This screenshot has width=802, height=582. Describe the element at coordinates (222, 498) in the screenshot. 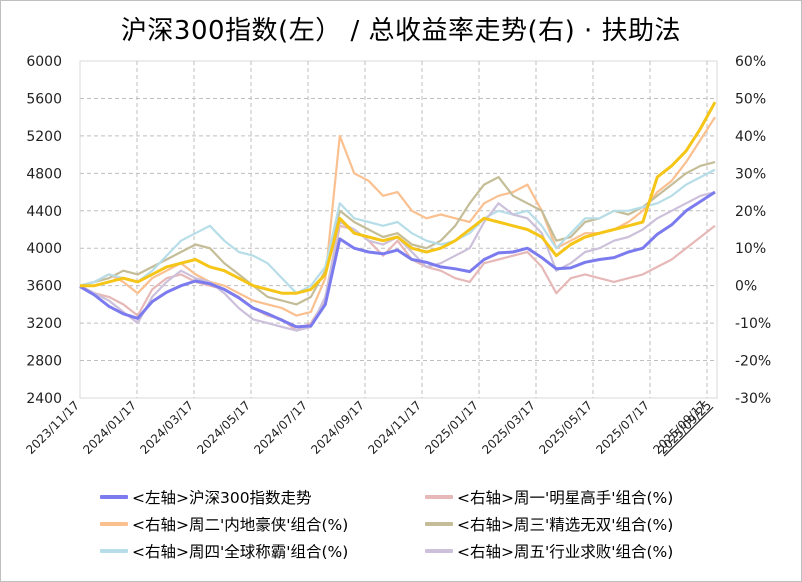

I see `legend-label-hs300: <左轴>沪深300指数走势` at that location.